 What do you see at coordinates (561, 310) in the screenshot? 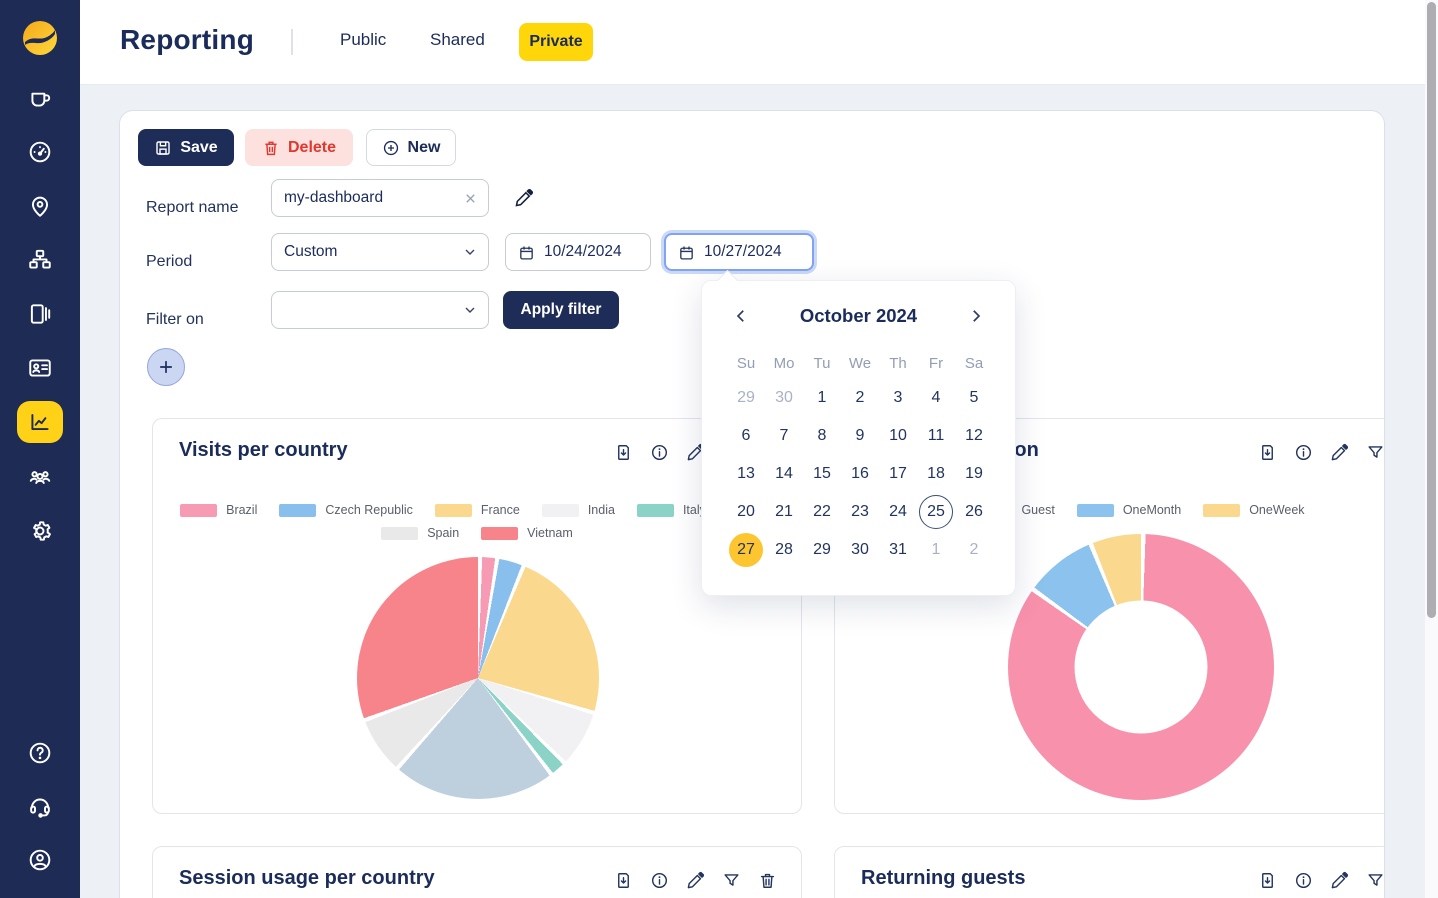
I see `apply-filter-button: Apply filter` at bounding box center [561, 310].